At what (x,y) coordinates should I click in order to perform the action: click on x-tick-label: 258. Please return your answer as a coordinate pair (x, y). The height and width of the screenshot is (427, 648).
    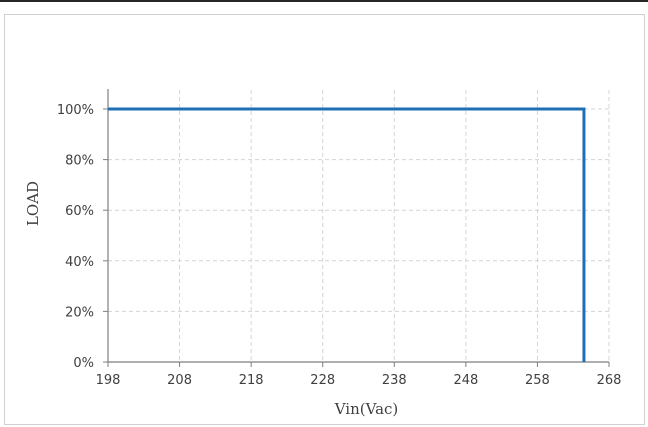
    Looking at the image, I should click on (537, 380).